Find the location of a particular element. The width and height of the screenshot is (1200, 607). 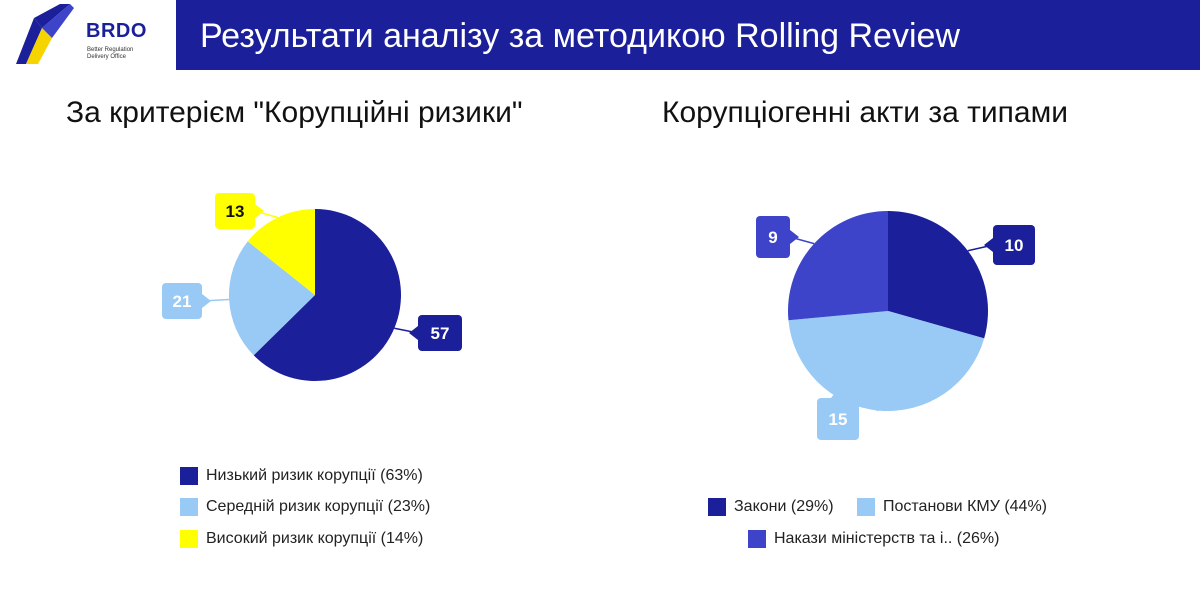

chart1-legend-item-high: Високий ризик корупції (14%) is located at coordinates (301, 539).